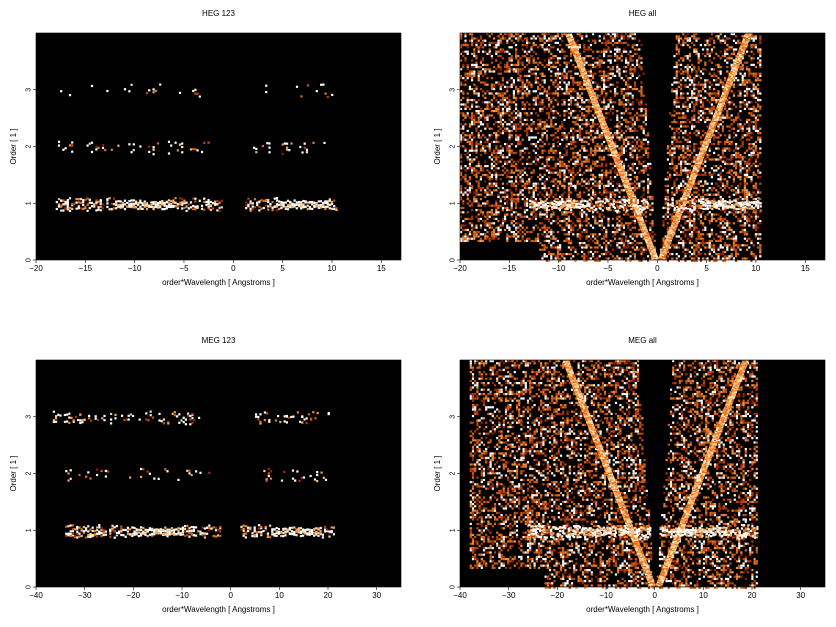 This screenshot has width=836, height=627. What do you see at coordinates (219, 340) in the screenshot?
I see `chart-title: MEG 123` at bounding box center [219, 340].